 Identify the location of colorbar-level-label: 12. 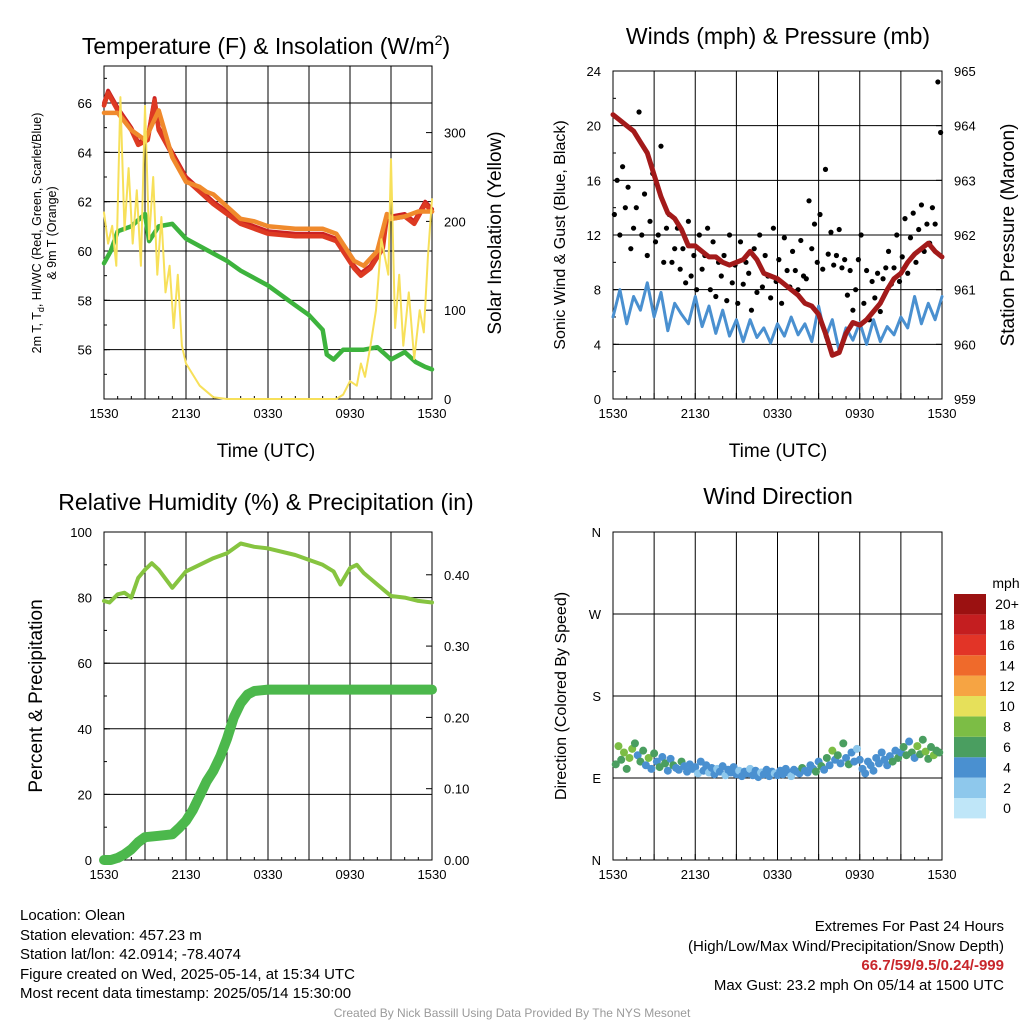
(1007, 686).